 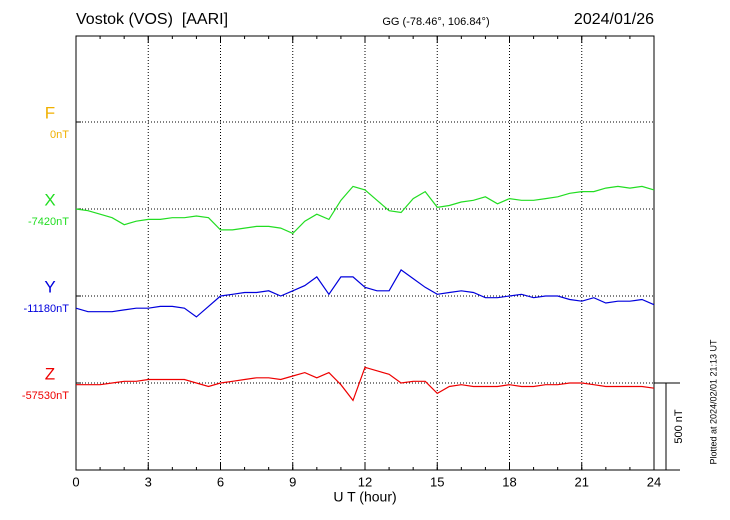 I want to click on baseline-label: -11180nT, so click(x=47, y=309).